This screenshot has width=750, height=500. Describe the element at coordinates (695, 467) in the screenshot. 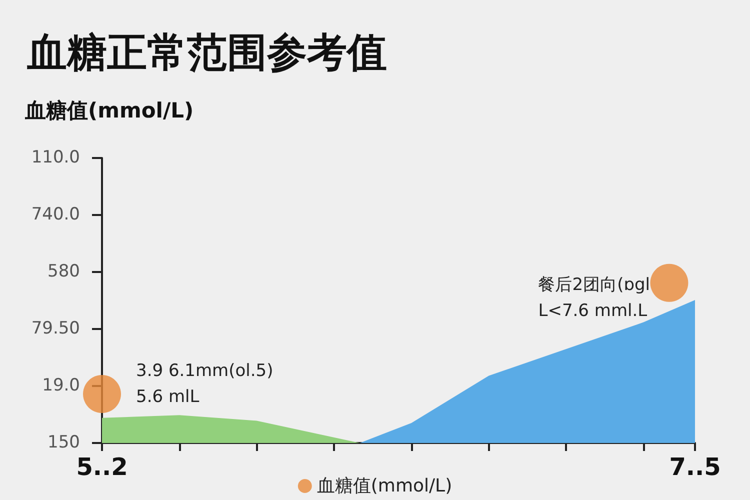

I see `x-tick-label: 7..5` at that location.